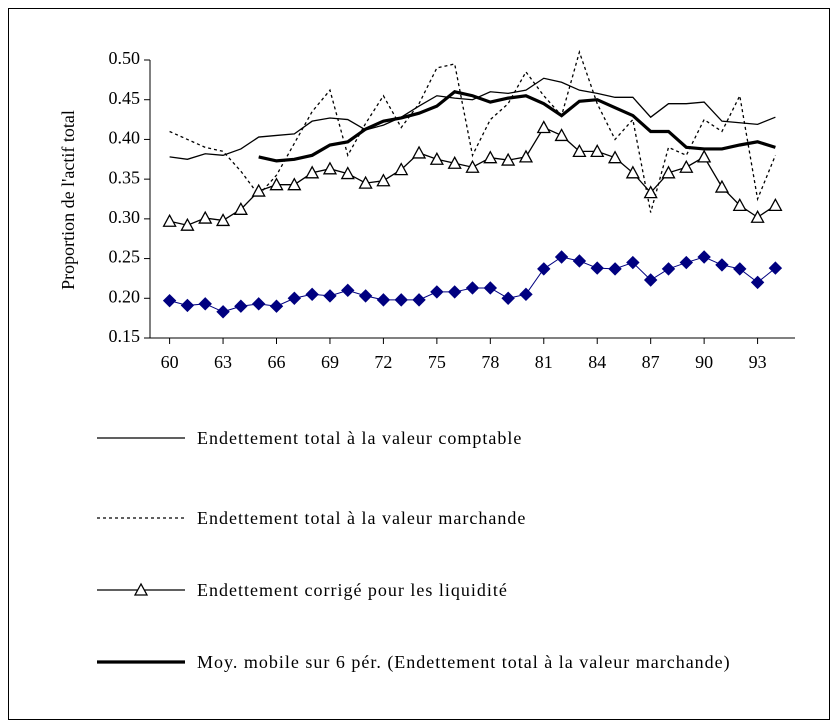 The height and width of the screenshot is (727, 838). Describe the element at coordinates (125, 257) in the screenshot. I see `y-tick-label: 0.25` at that location.